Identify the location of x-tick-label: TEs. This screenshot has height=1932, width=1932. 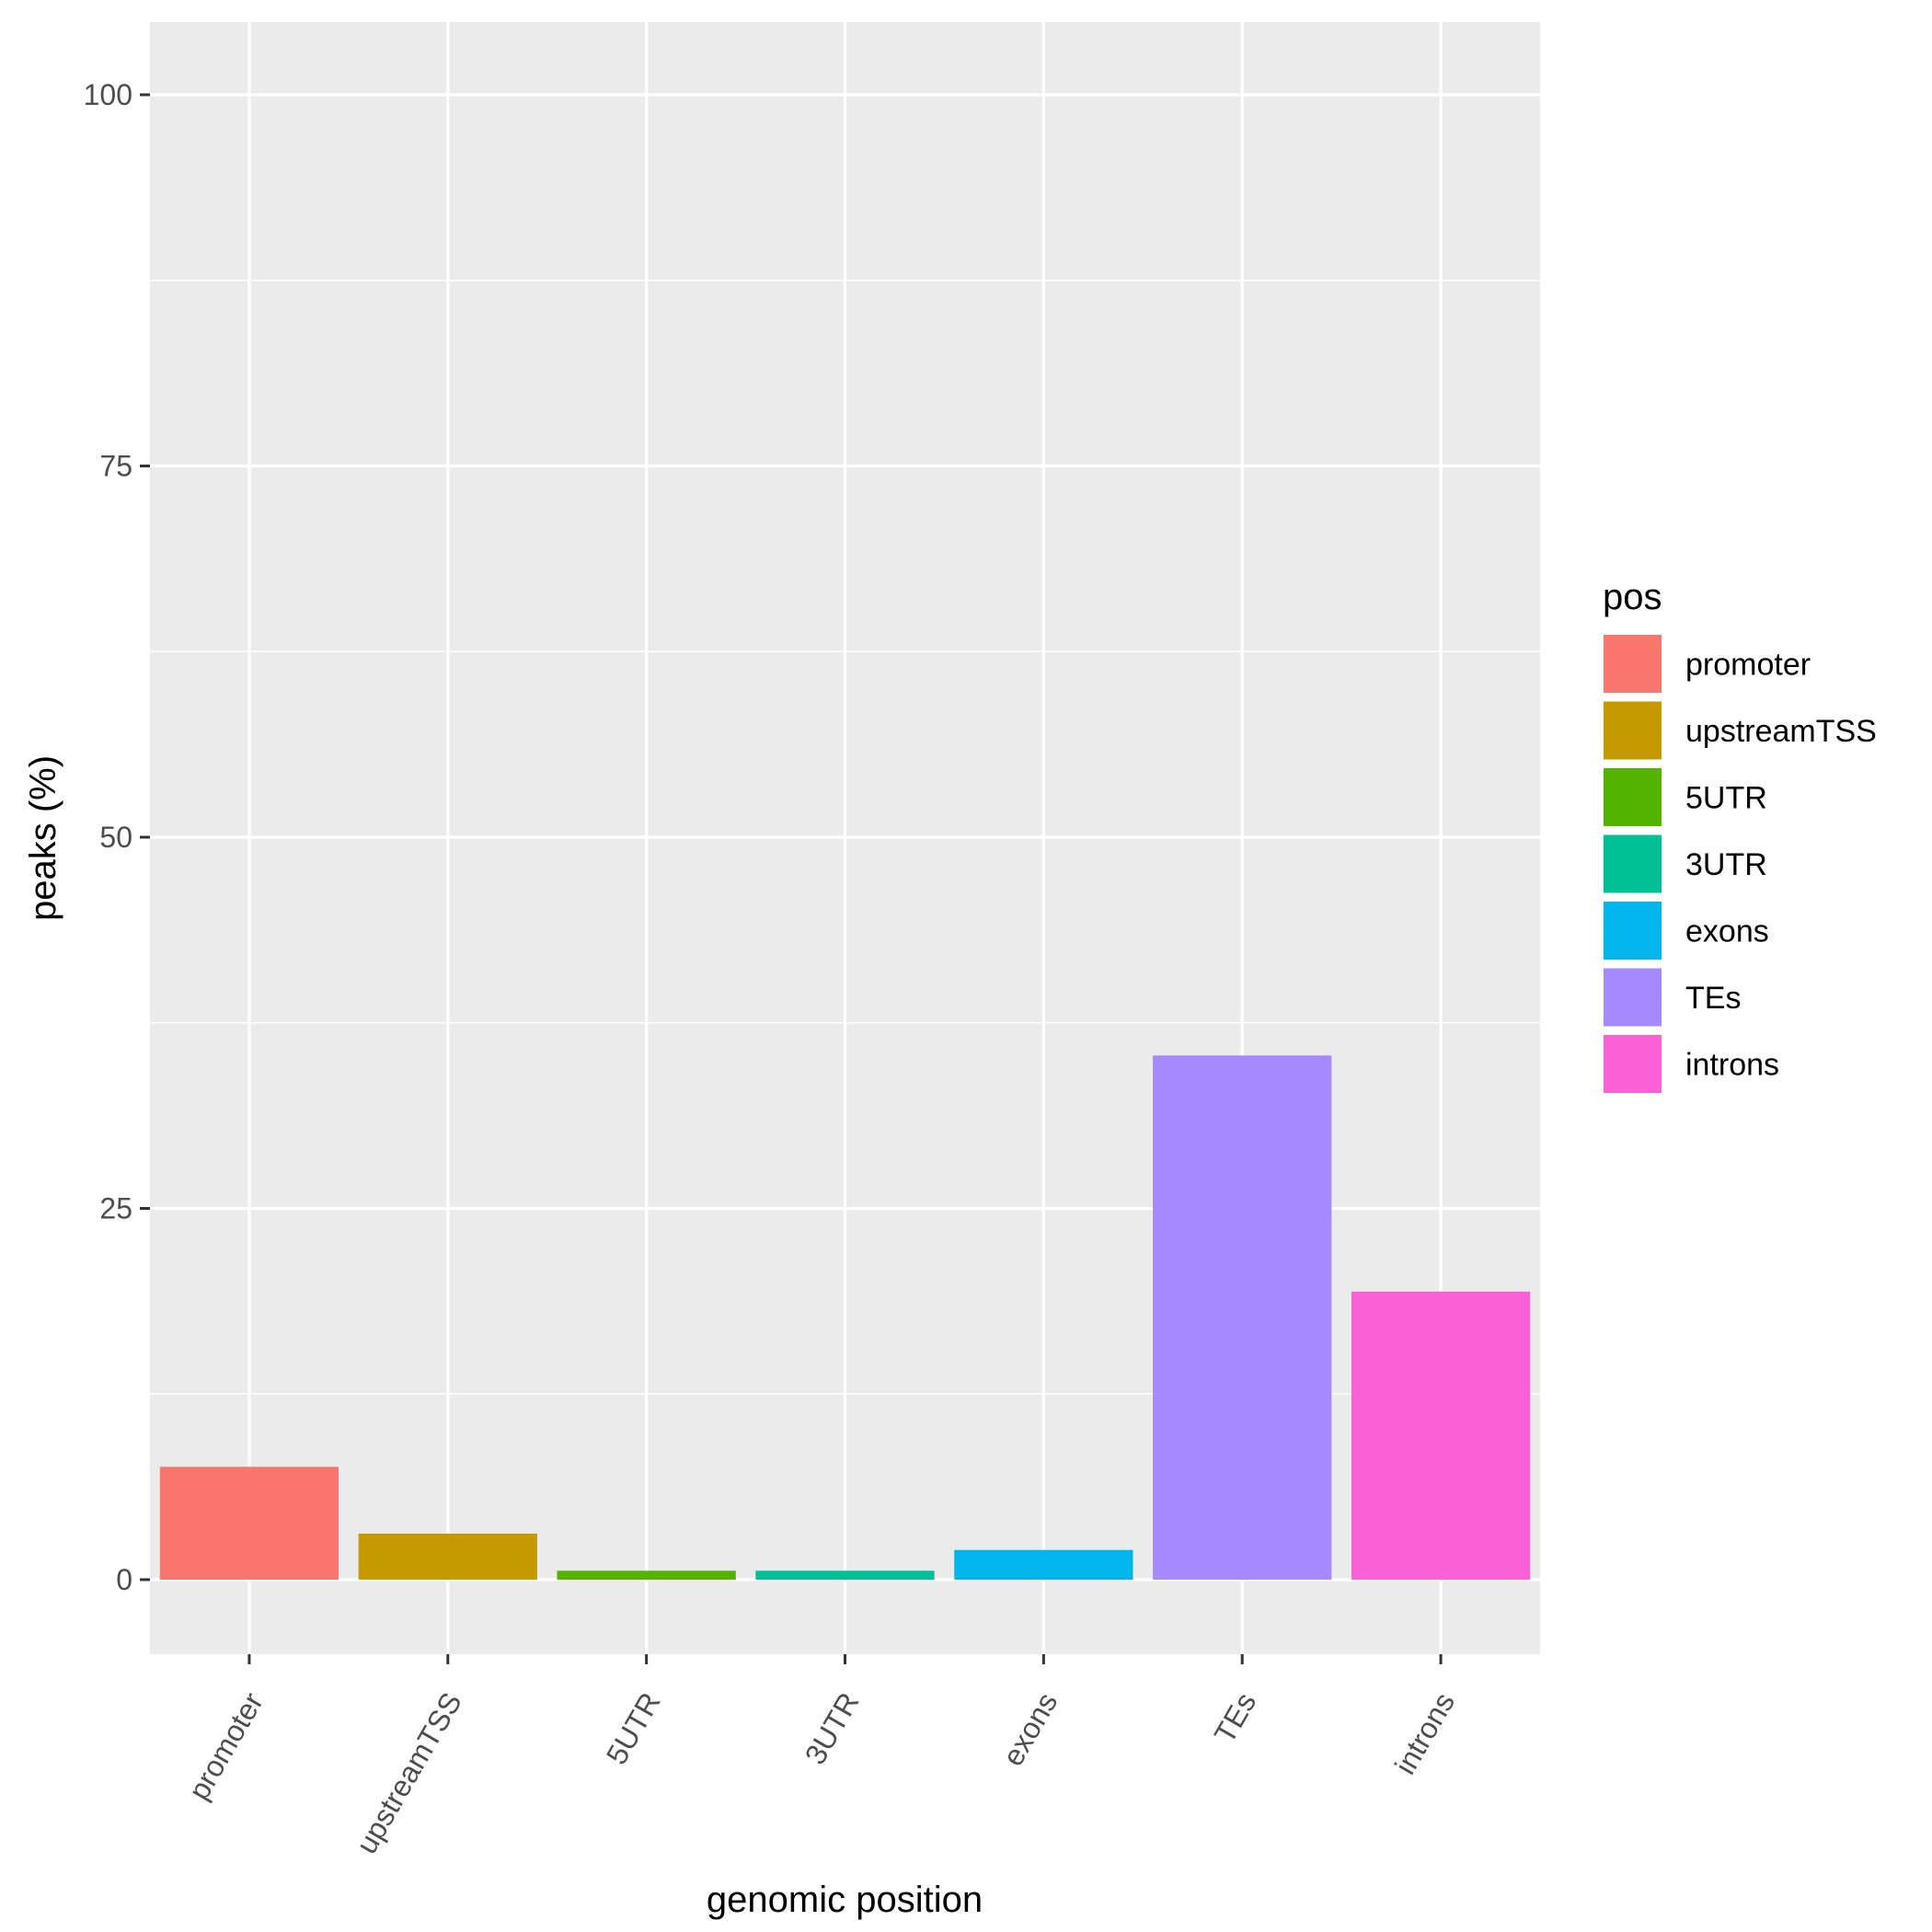
(1235, 1718).